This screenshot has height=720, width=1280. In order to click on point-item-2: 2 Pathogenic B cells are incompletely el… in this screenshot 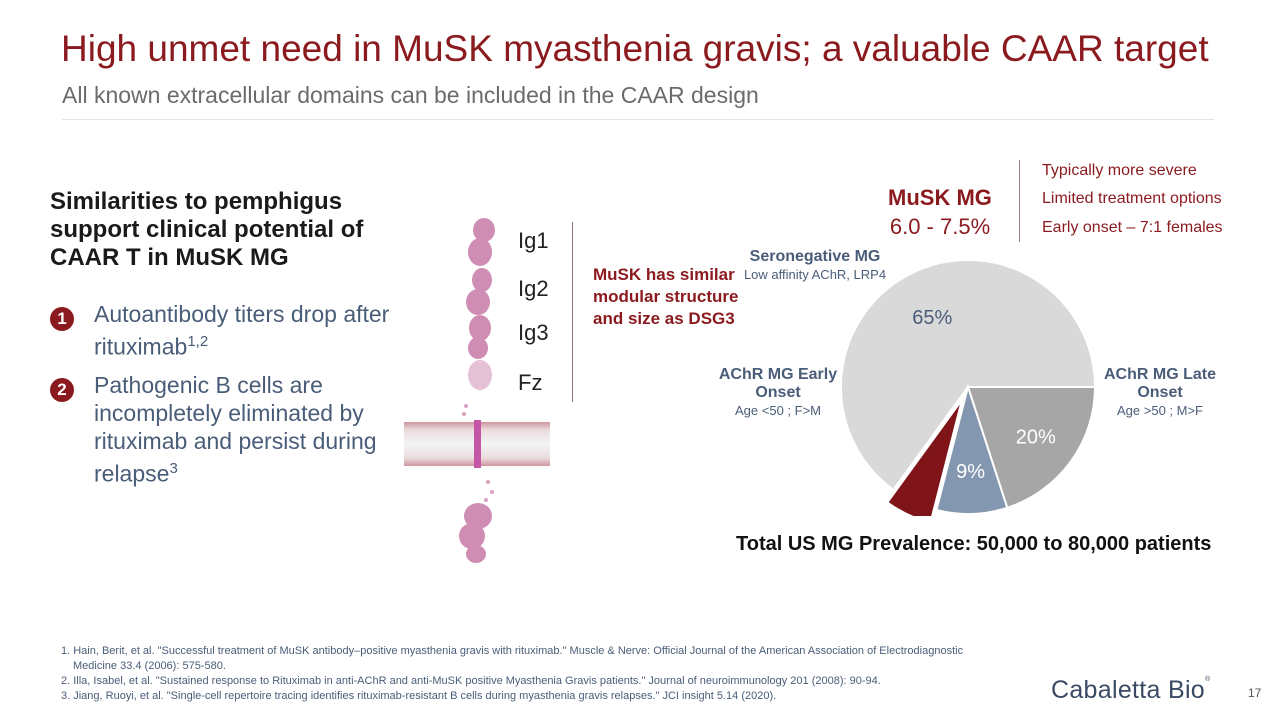, I will do `click(230, 429)`.